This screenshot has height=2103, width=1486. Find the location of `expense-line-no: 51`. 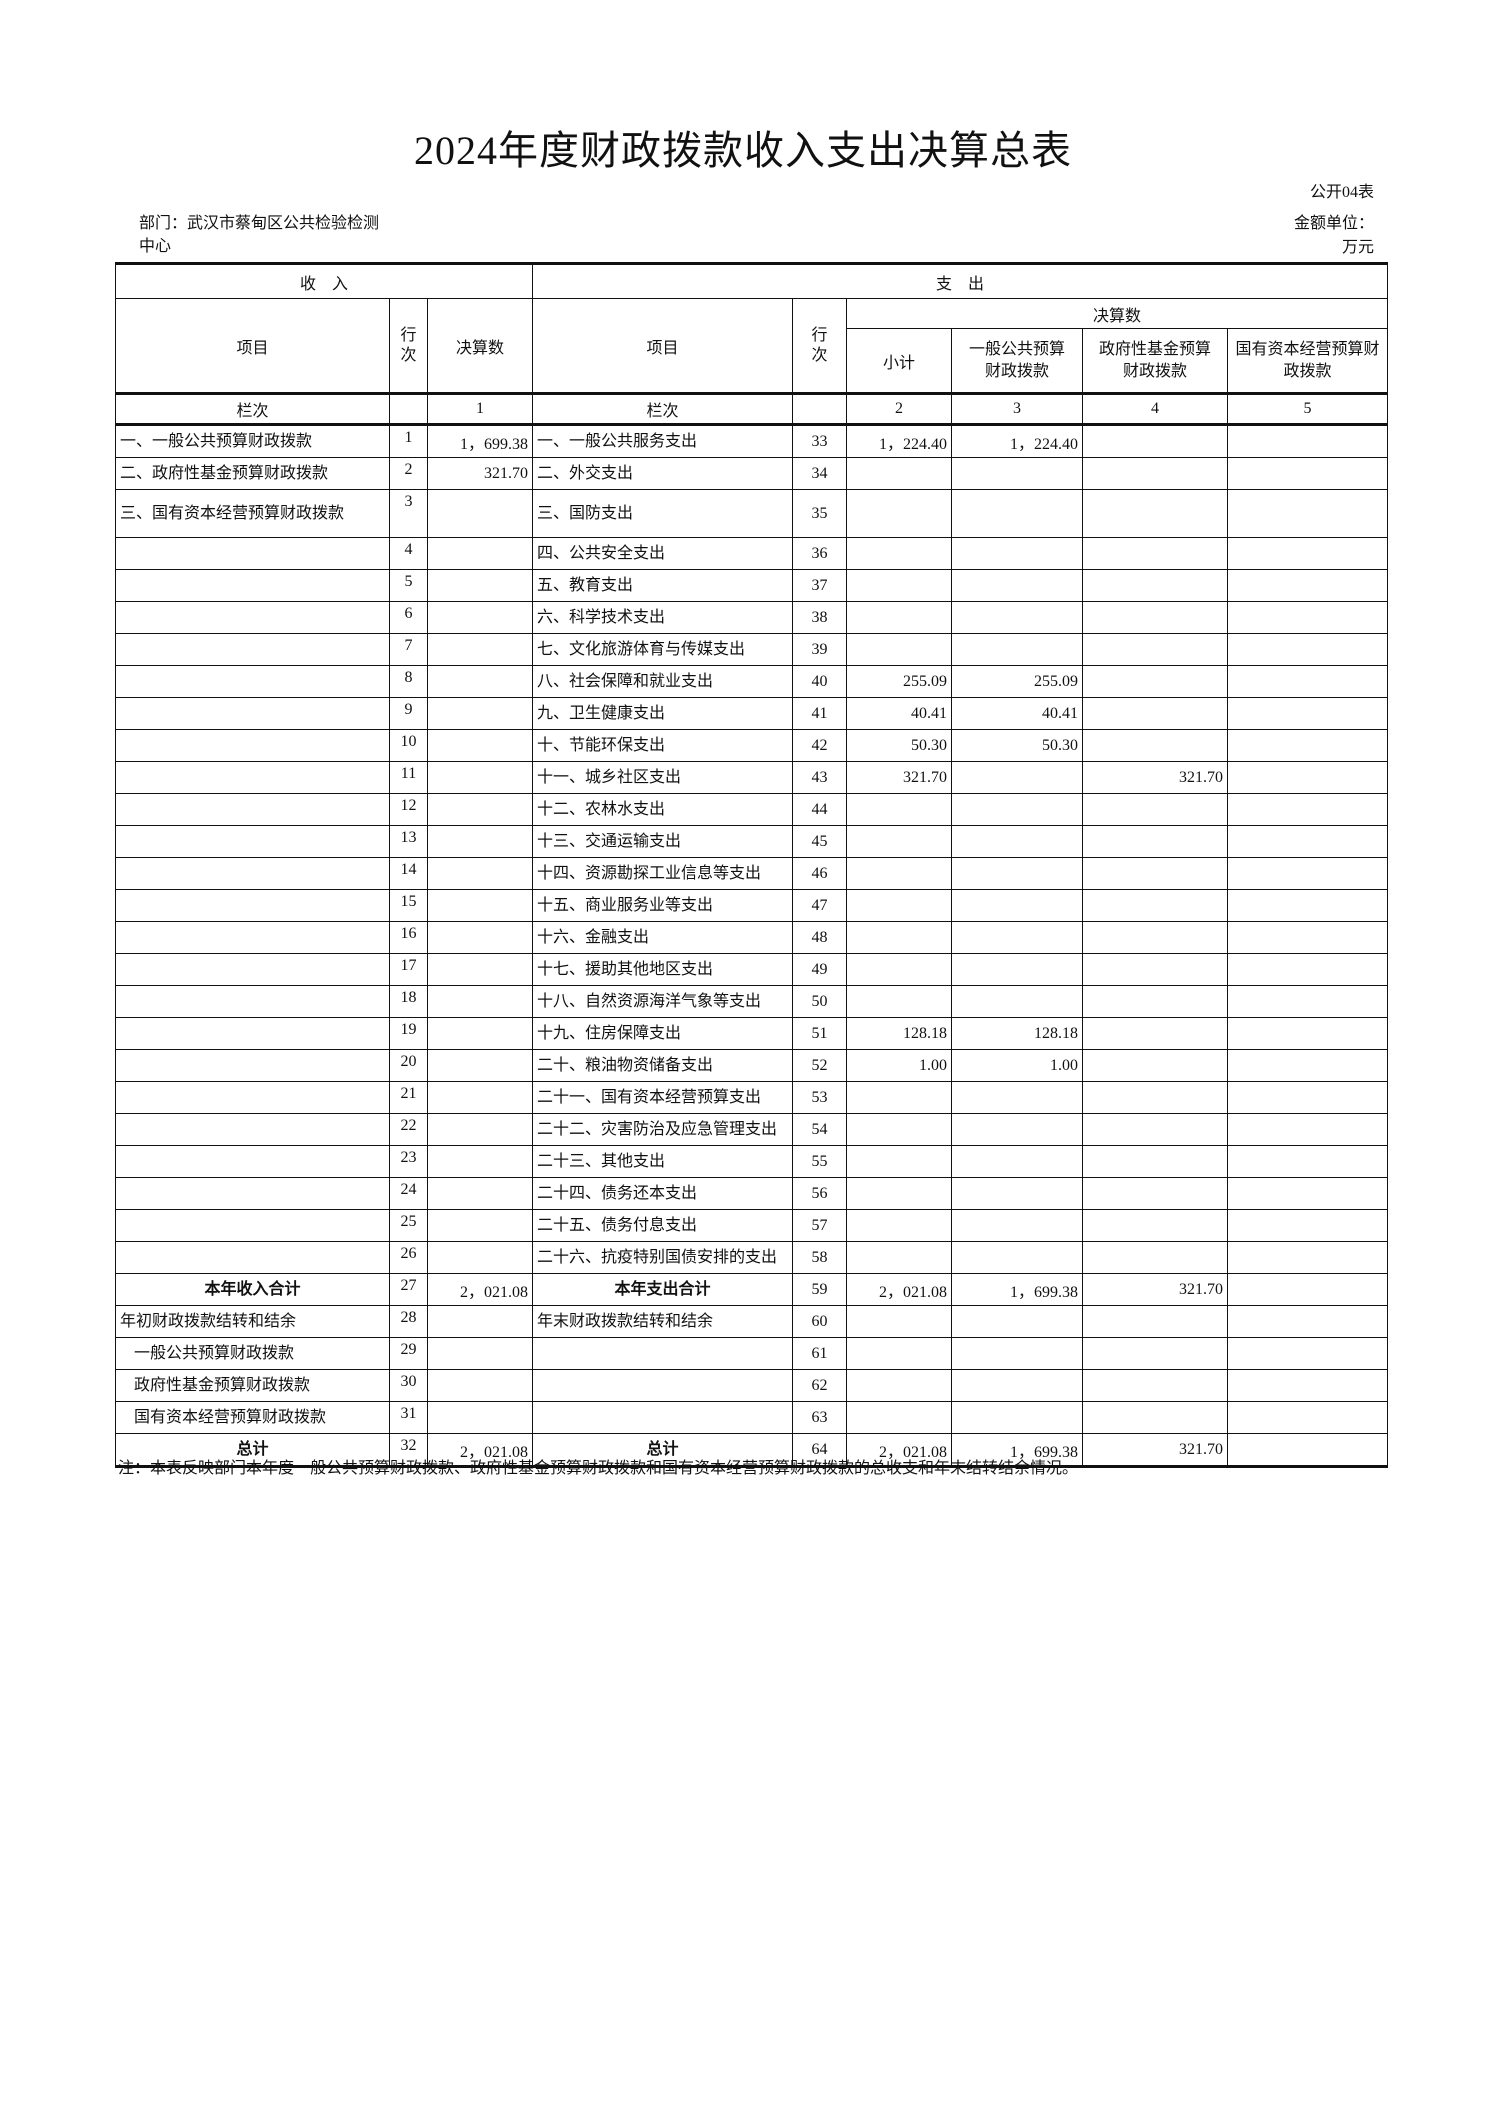

expense-line-no: 51 is located at coordinates (819, 1033).